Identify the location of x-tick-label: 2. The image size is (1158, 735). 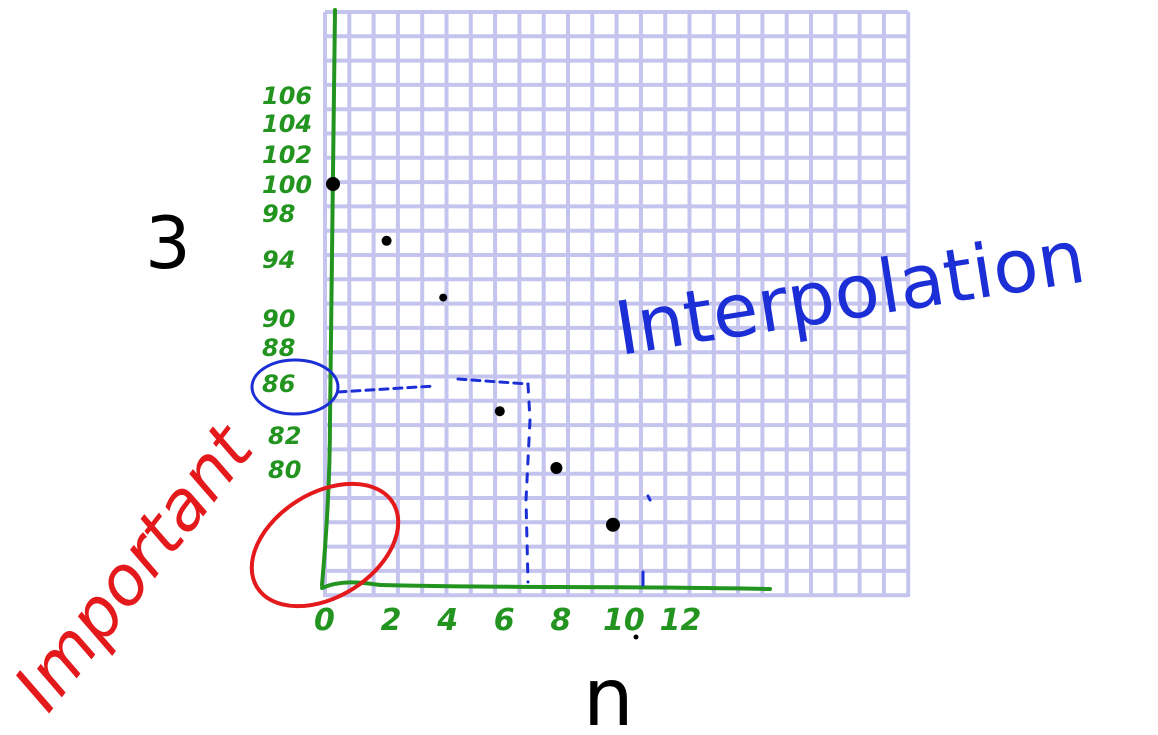
(391, 620).